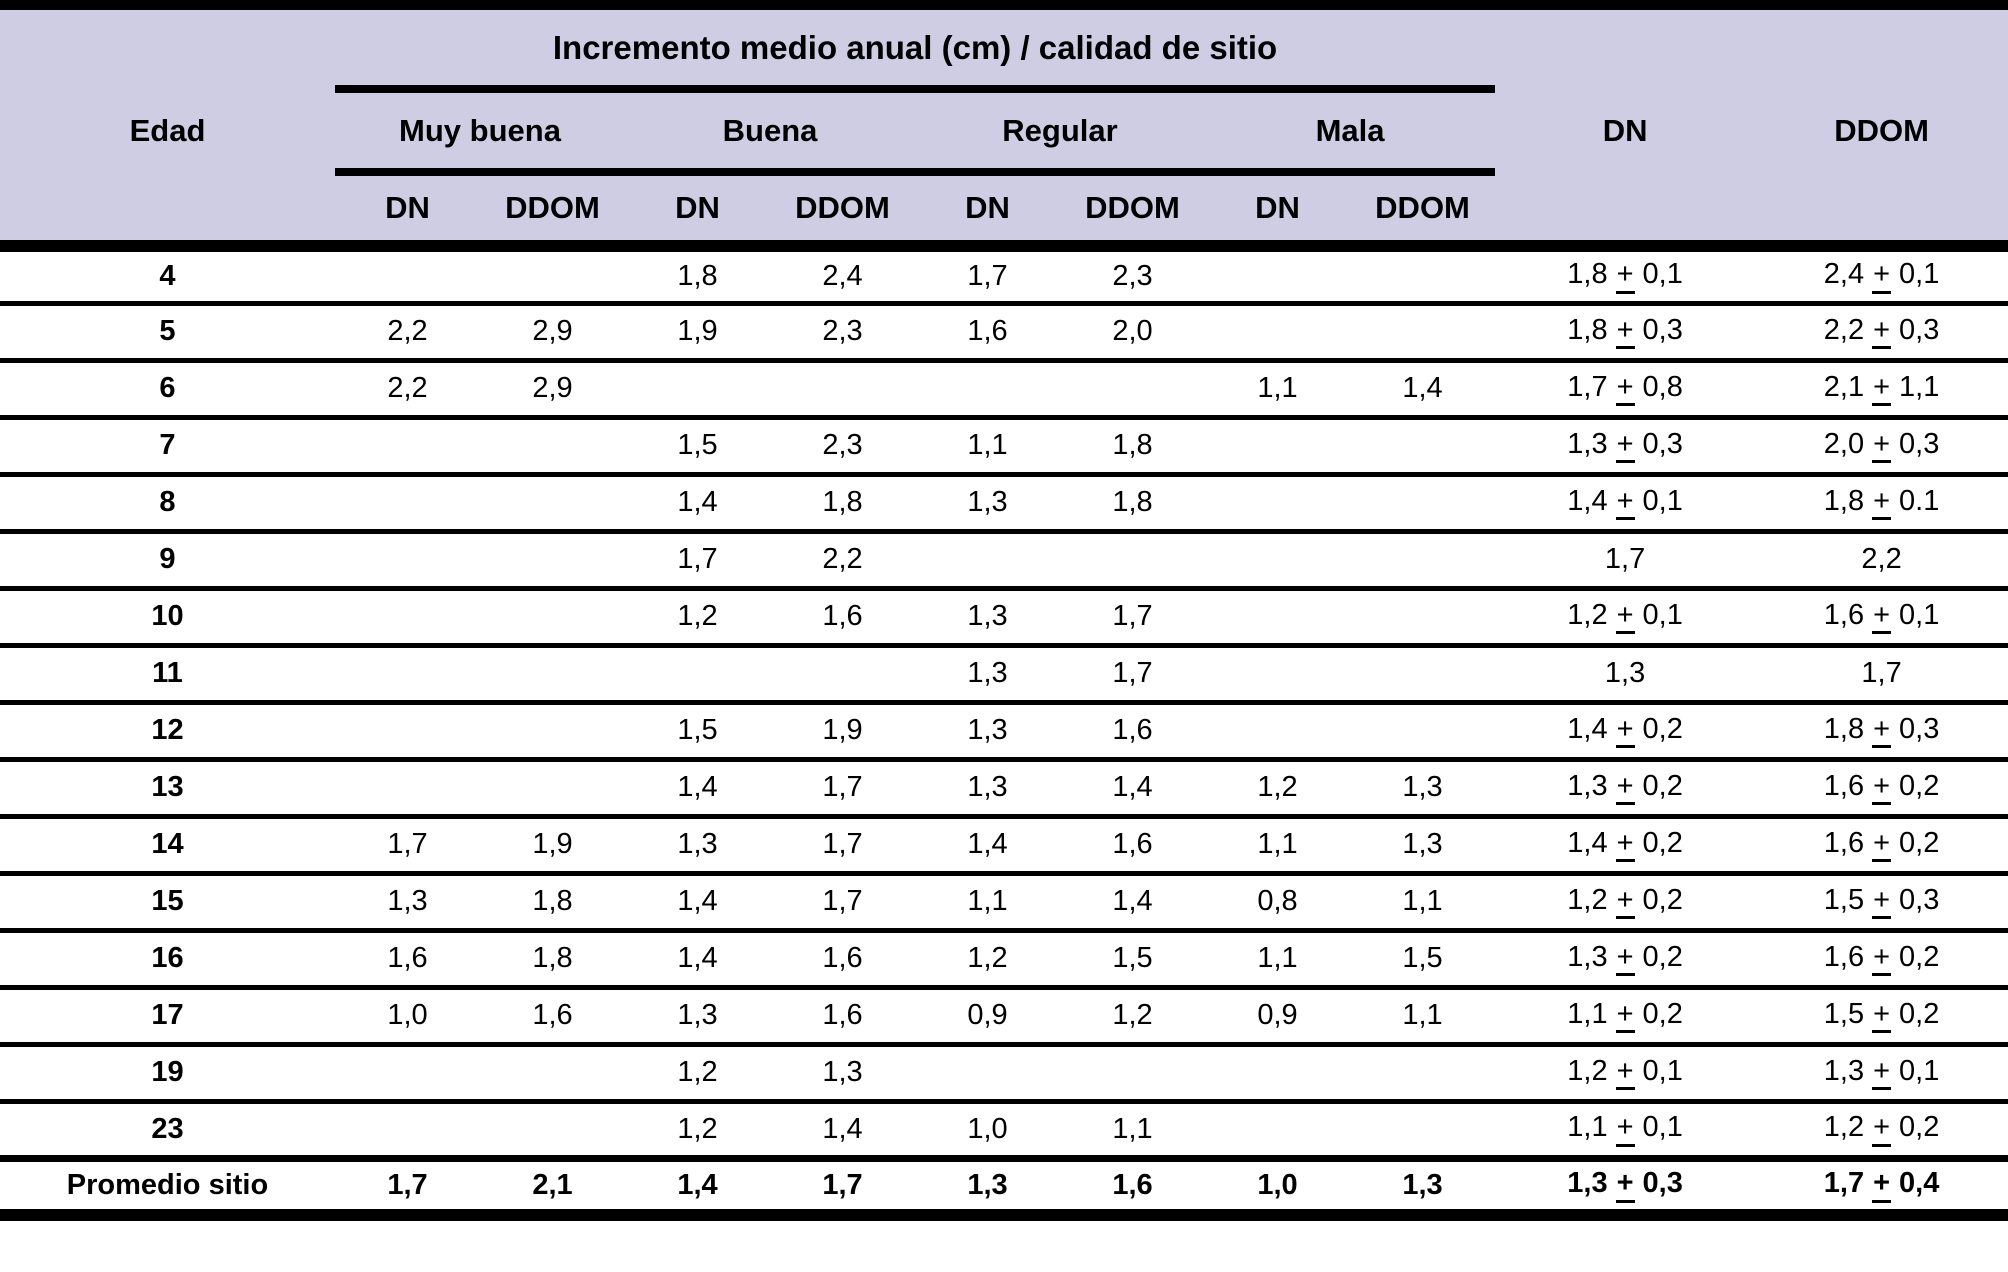 This screenshot has width=2008, height=1272. What do you see at coordinates (407, 1015) in the screenshot?
I see `value-cell: 1,0` at bounding box center [407, 1015].